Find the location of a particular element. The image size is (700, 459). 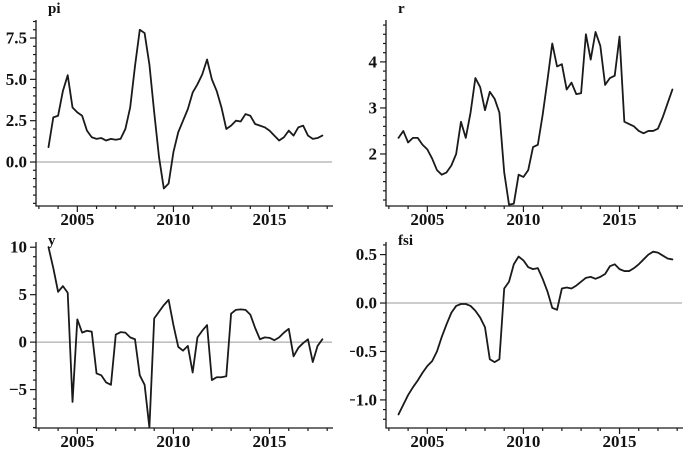

y-tick-label: 2.5 is located at coordinates (16, 120).